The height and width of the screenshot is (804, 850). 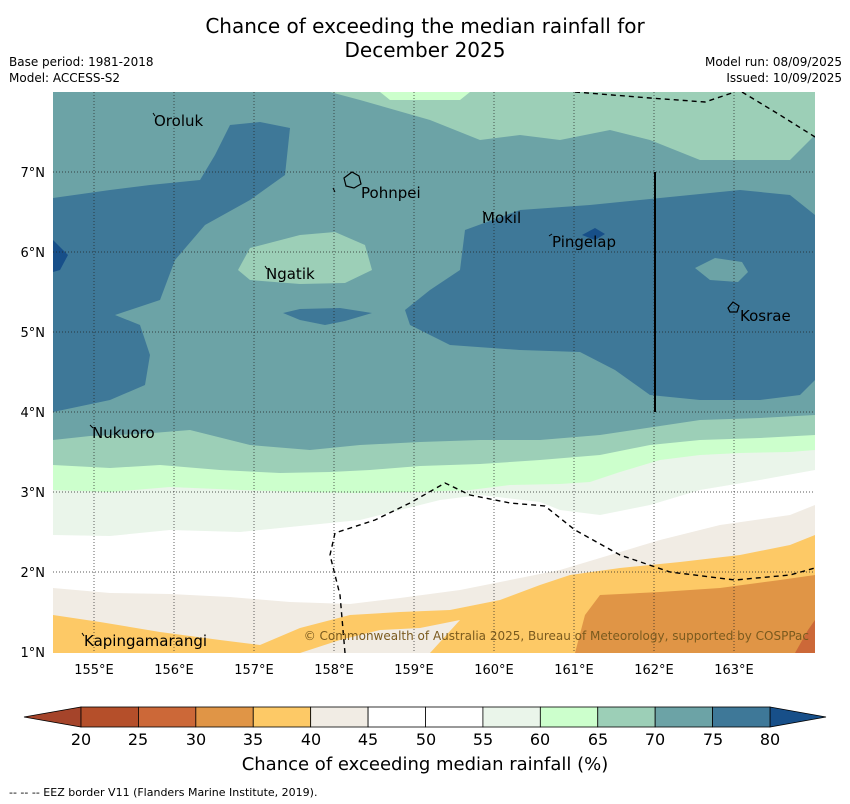 I want to click on issued-date: Issued: 10/09/2025, so click(x=784, y=78).